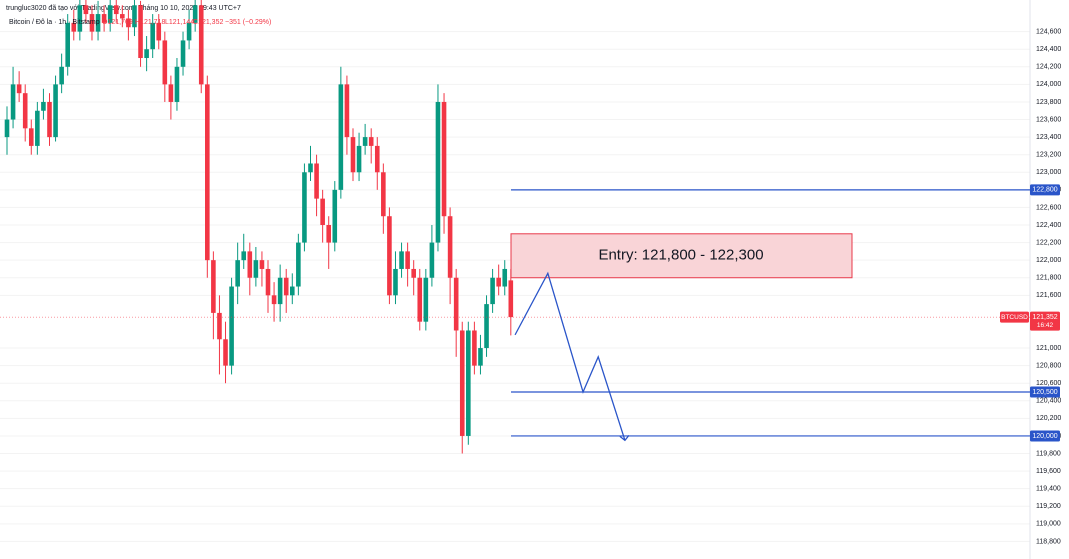 The height and width of the screenshot is (559, 1069). What do you see at coordinates (1048, 278) in the screenshot?
I see `y-tick-label: 121,800` at bounding box center [1048, 278].